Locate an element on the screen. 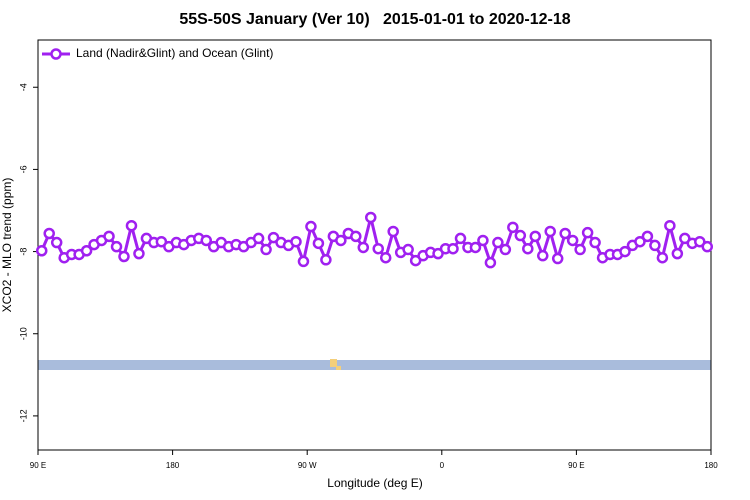 The image size is (750, 500). y-tick-label: -4 is located at coordinates (23, 87).